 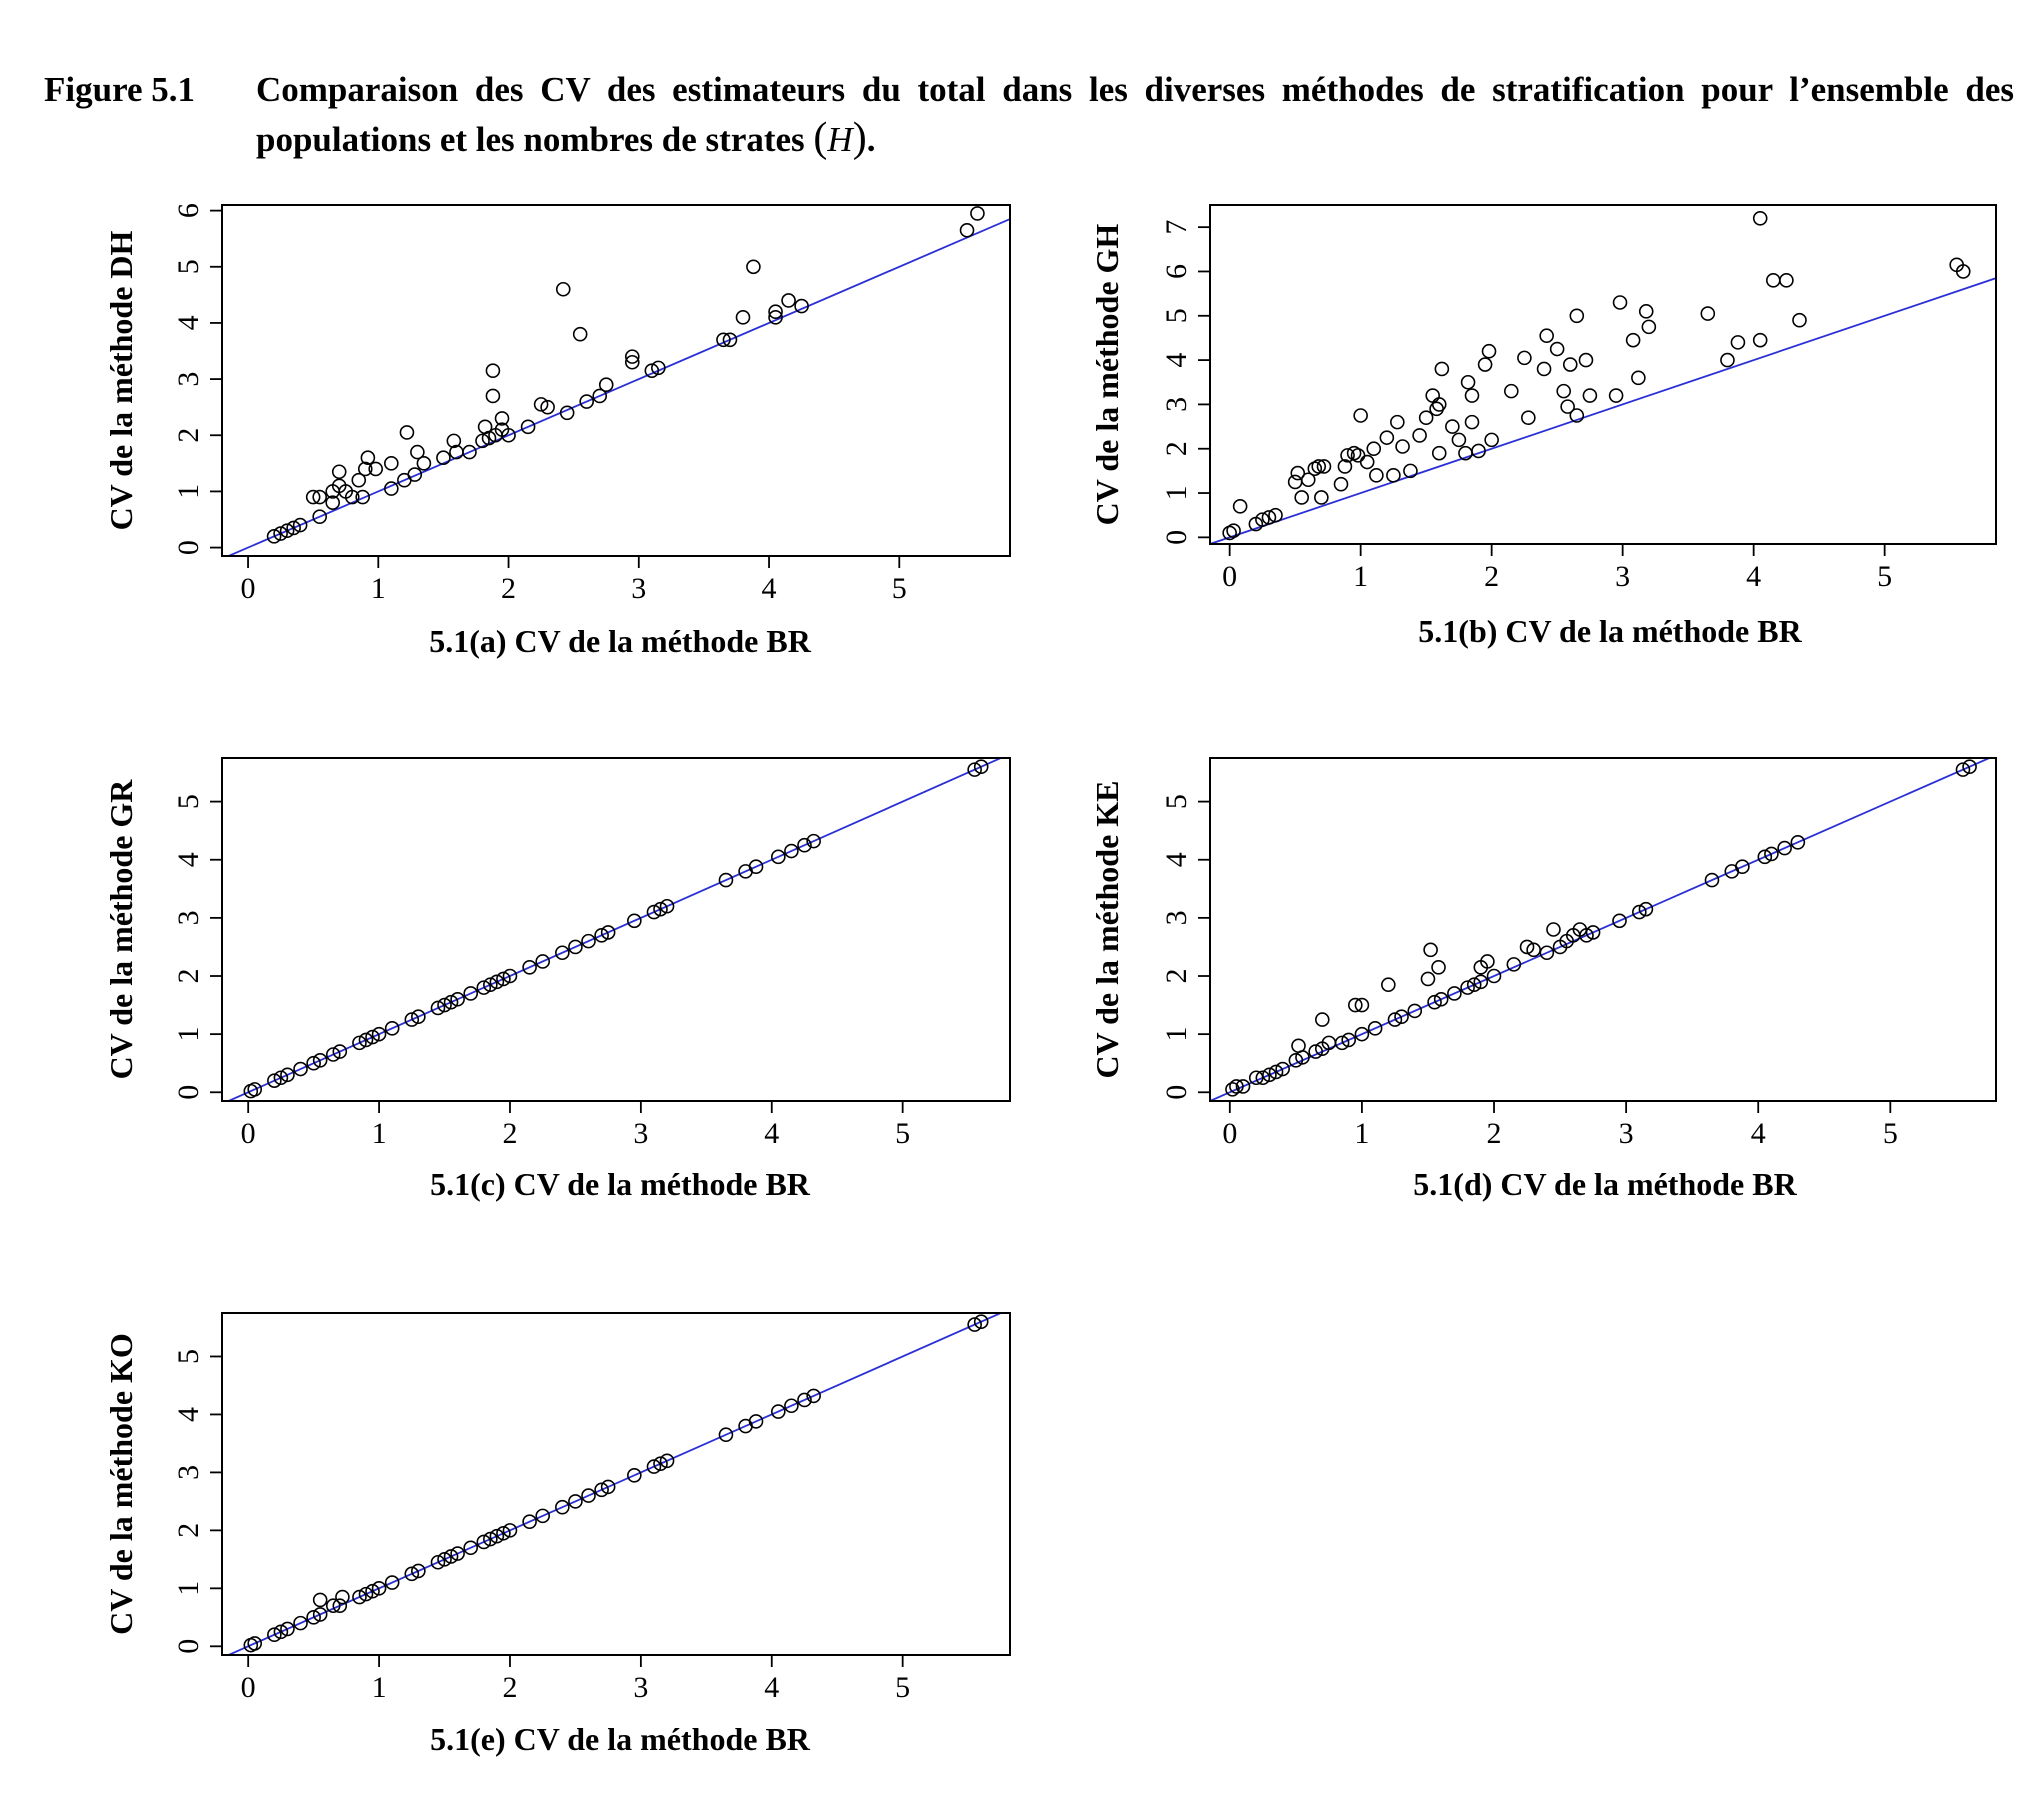 I want to click on x-axis-title-b: 5.1(b) CV de la méthode BR, so click(x=1610, y=631).